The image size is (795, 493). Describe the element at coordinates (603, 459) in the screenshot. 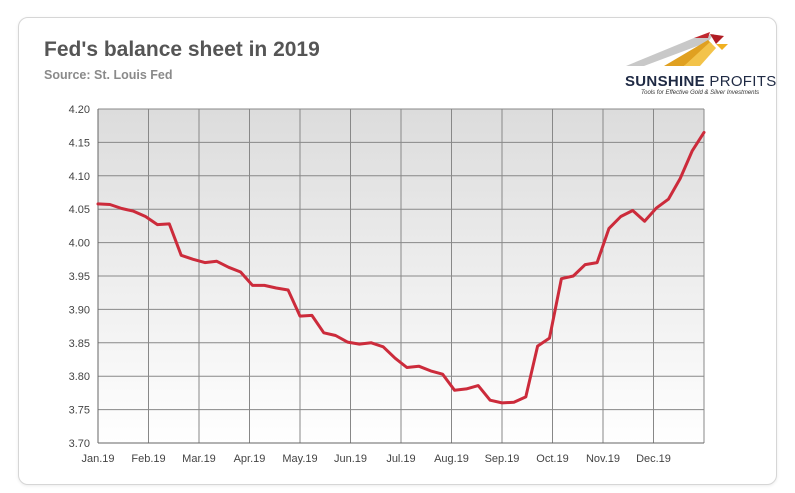

I see `x-tick-label: Nov.19` at that location.